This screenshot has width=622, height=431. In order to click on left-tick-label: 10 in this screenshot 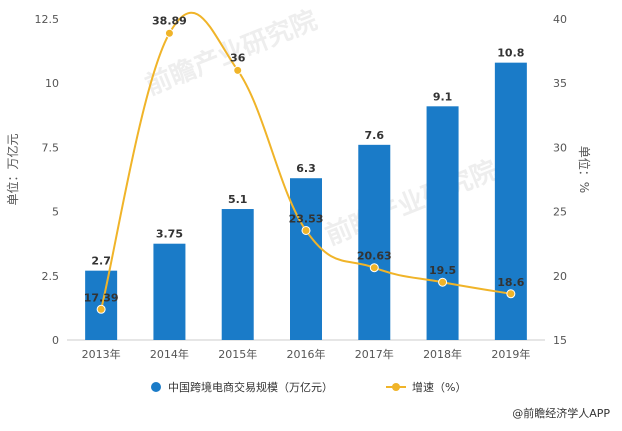, I will do `click(52, 83)`.